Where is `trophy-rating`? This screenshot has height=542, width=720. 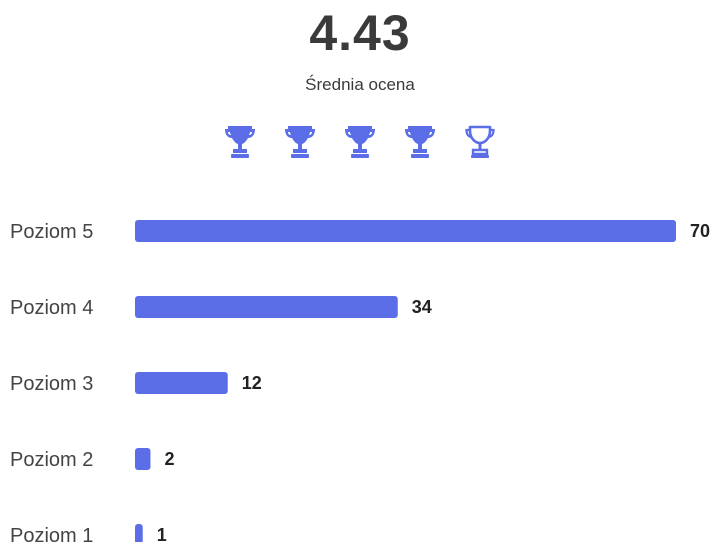
trophy-rating is located at coordinates (360, 141).